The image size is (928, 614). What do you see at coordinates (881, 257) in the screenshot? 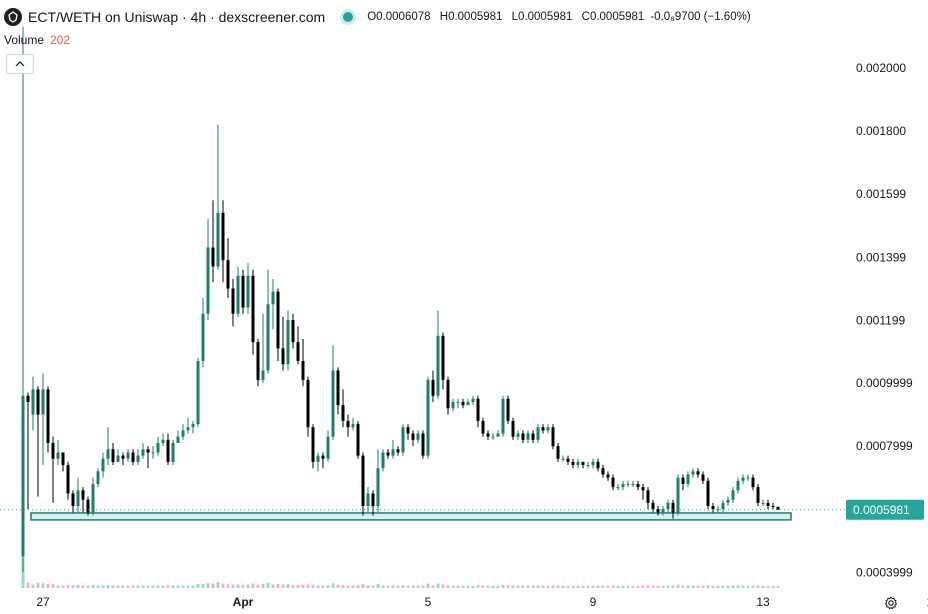
I see `y-tick-label: 0.001399` at bounding box center [881, 257].